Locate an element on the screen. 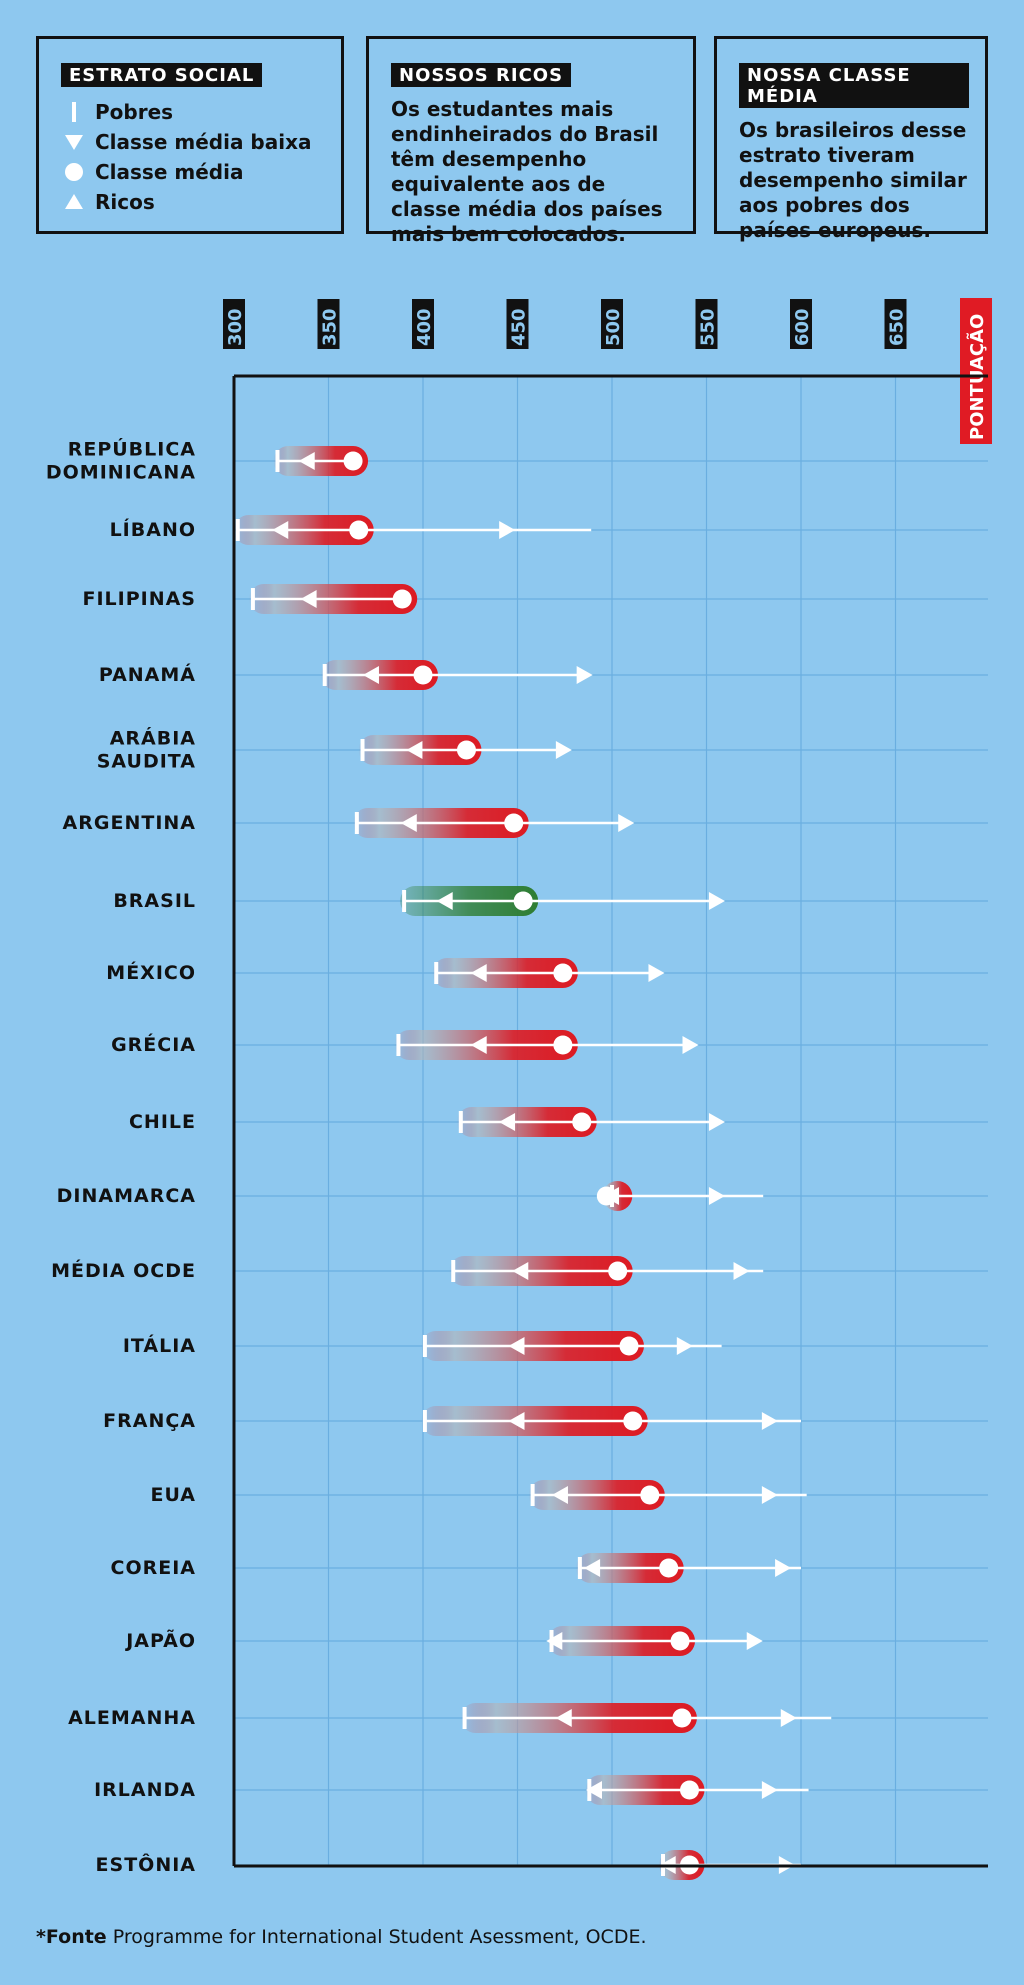  country-label: GRÉCIA is located at coordinates (153, 1044).